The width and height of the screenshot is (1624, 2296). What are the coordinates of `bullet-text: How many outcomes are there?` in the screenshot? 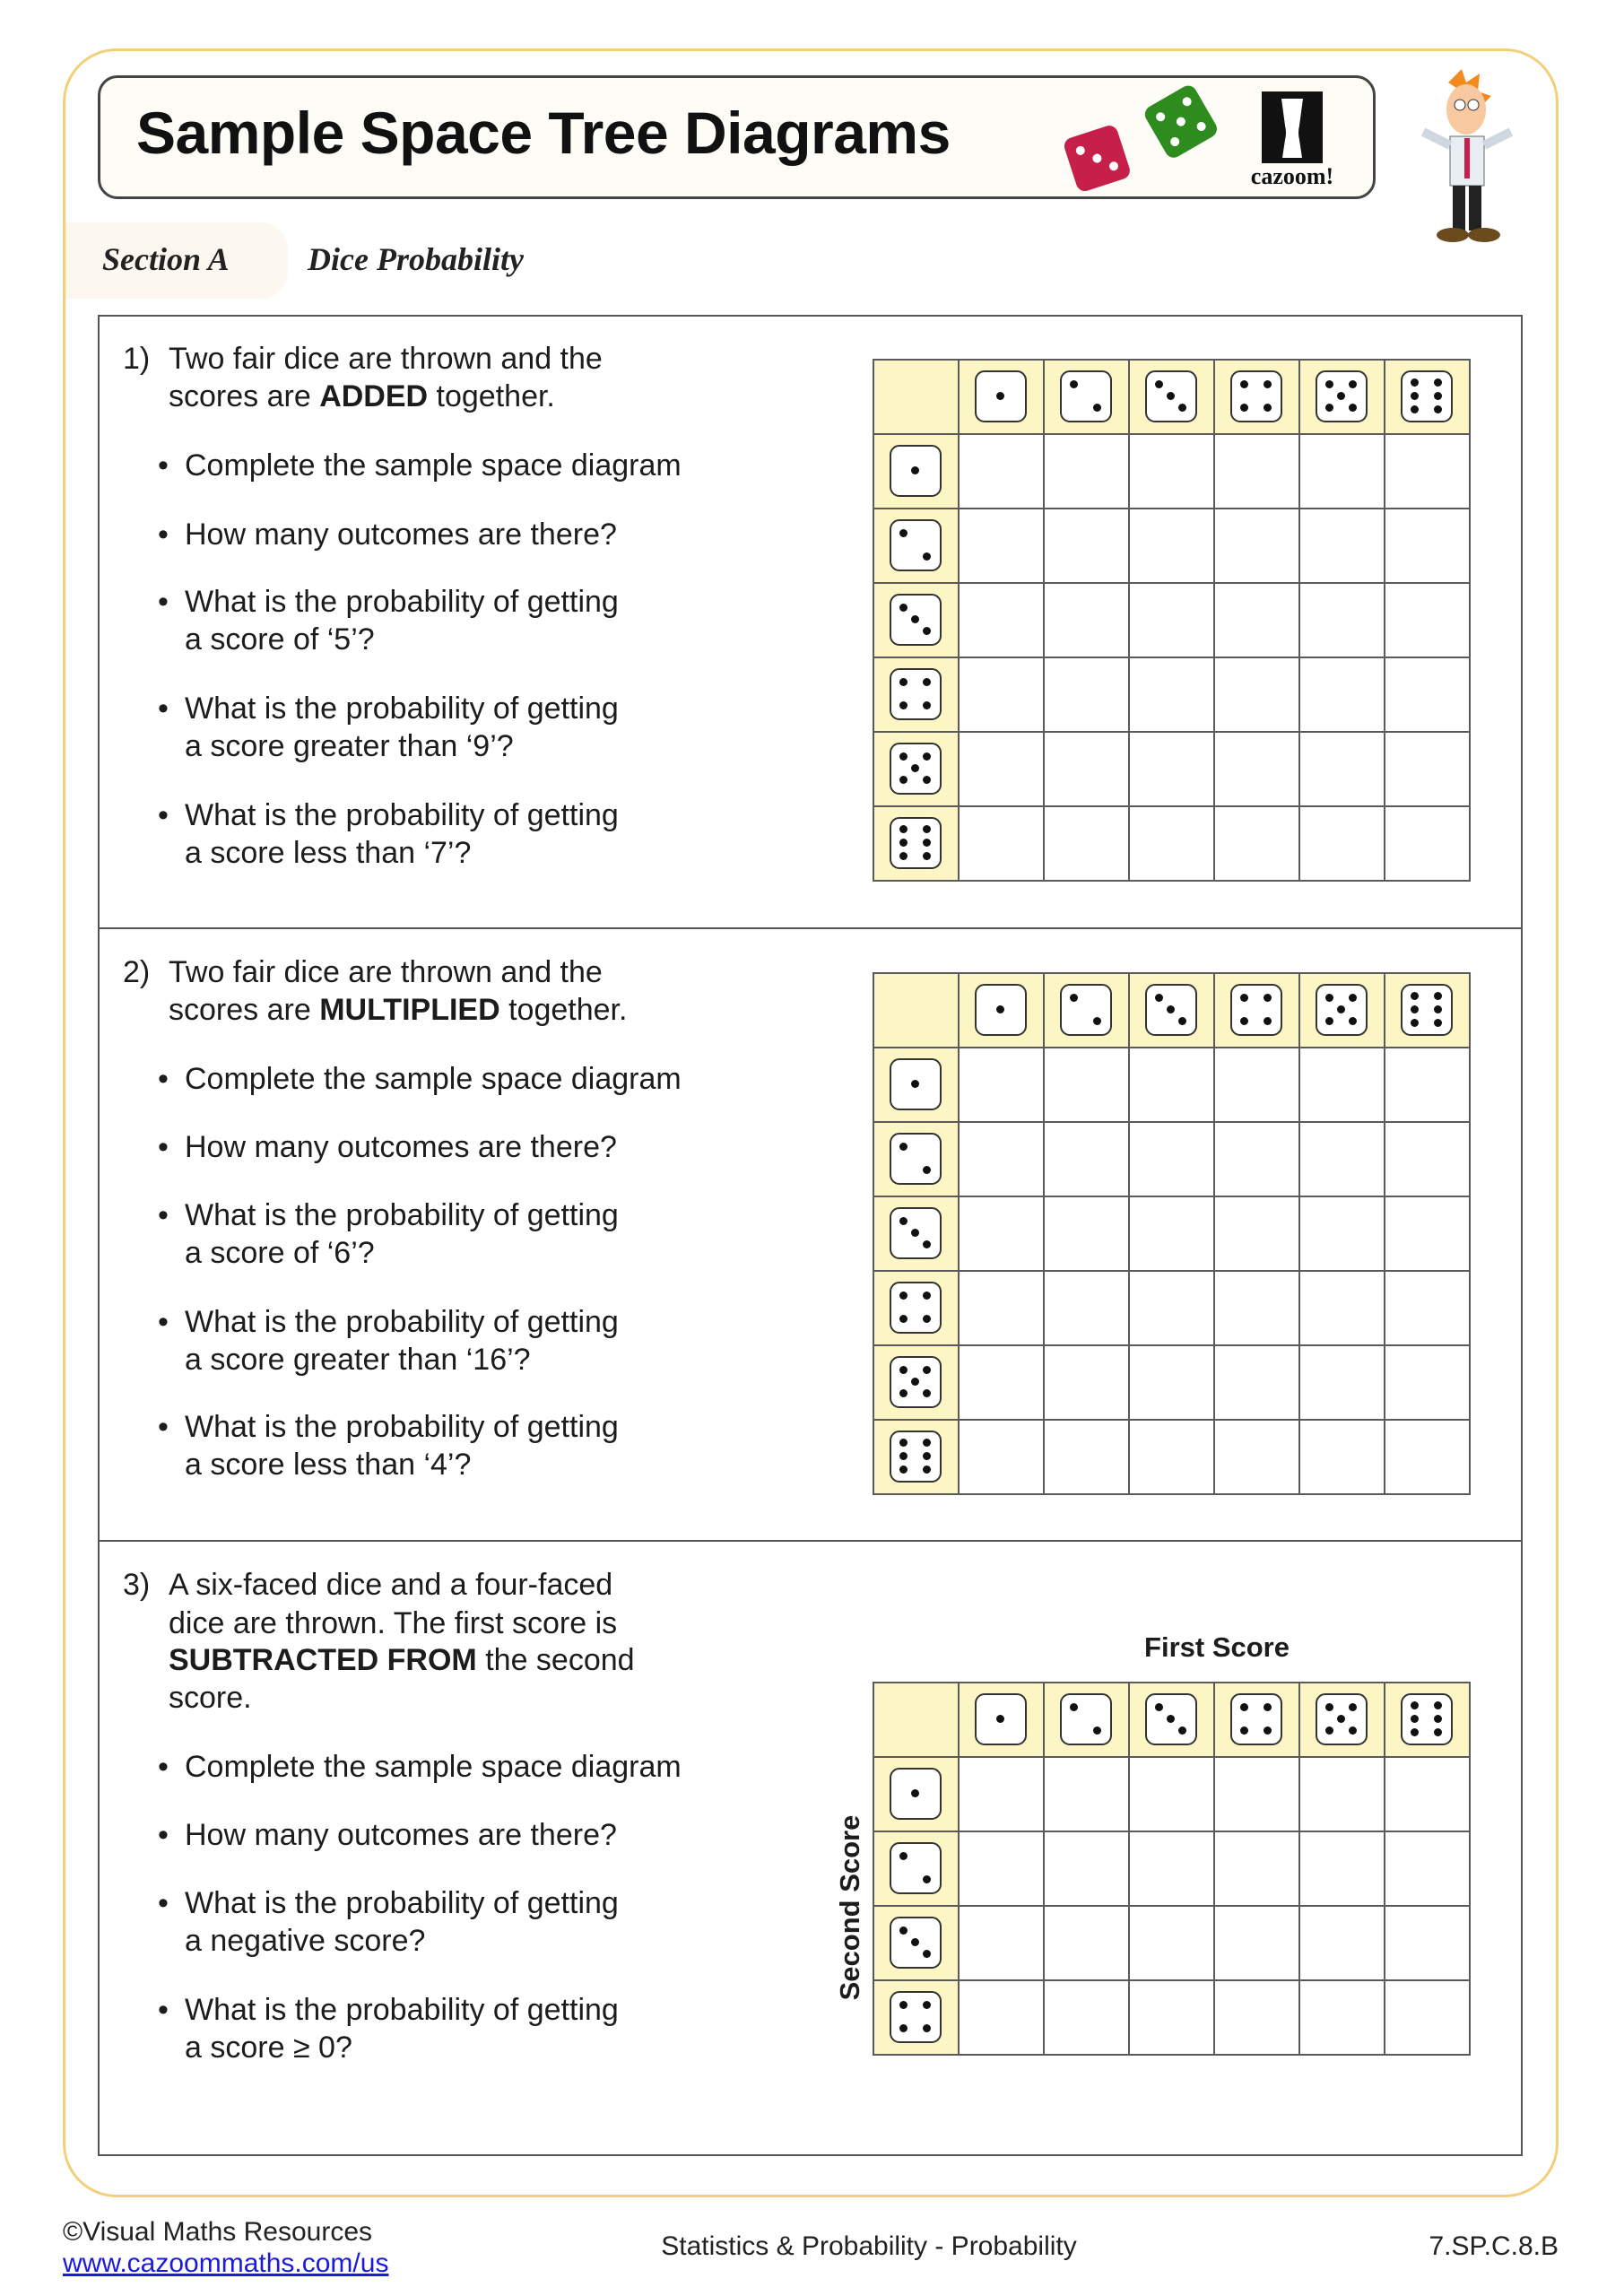 It's located at (401, 1835).